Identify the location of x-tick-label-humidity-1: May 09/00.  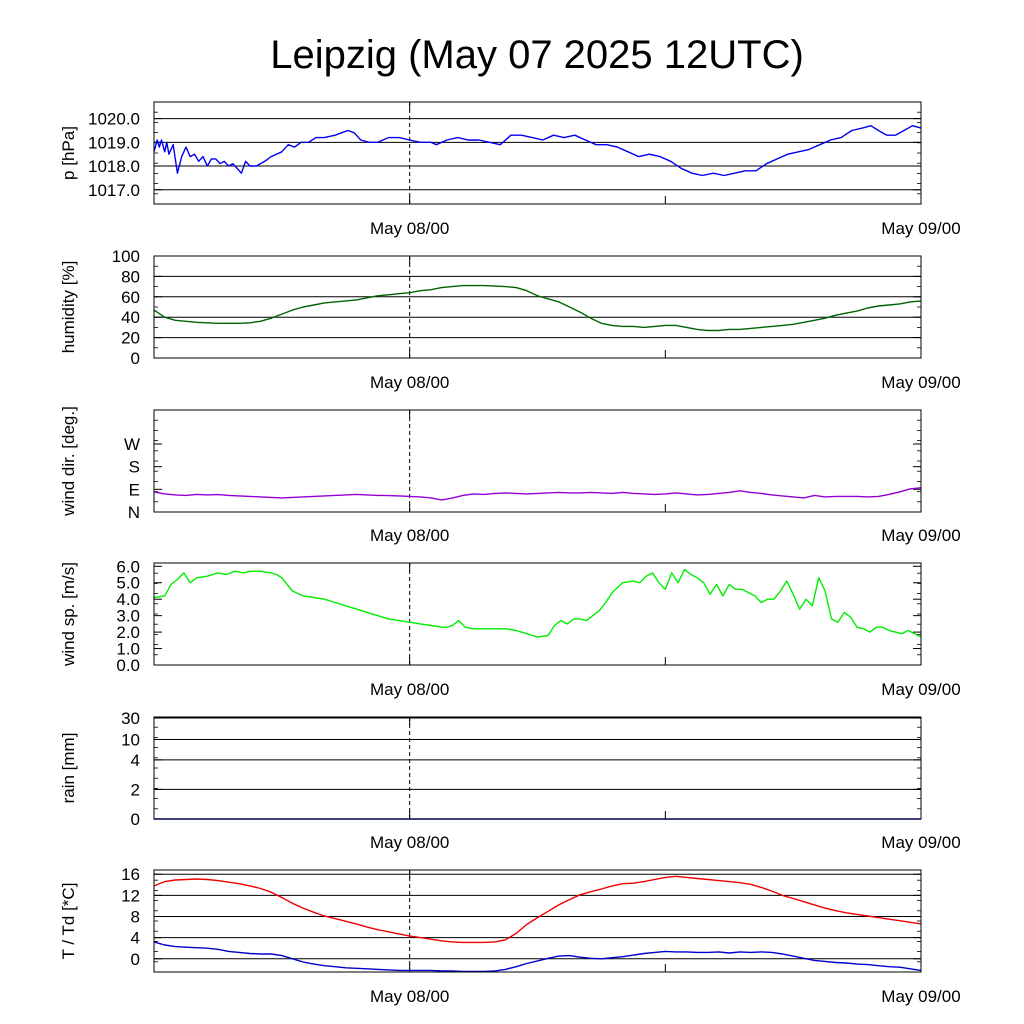
(920, 382).